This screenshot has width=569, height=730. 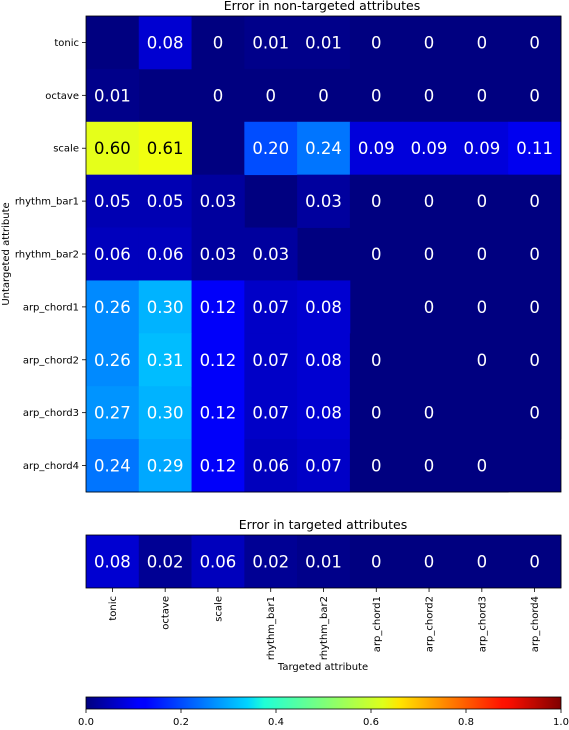 What do you see at coordinates (270, 307) in the screenshot?
I see `cell-label: 0.07` at bounding box center [270, 307].